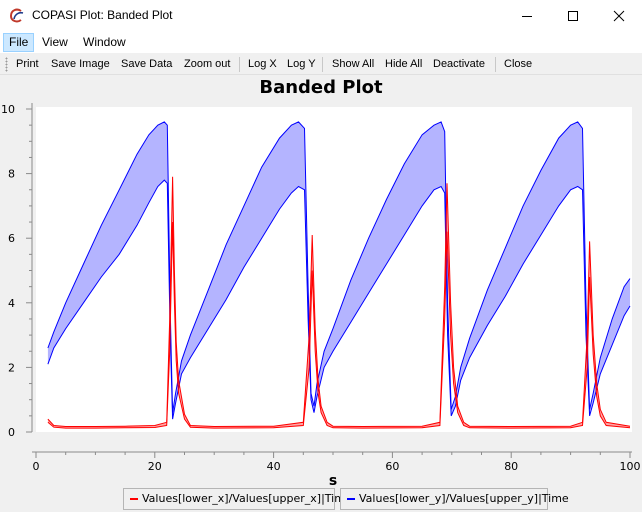 The width and height of the screenshot is (642, 512). Describe the element at coordinates (11, 238) in the screenshot. I see `y-tick-label: 6` at that location.